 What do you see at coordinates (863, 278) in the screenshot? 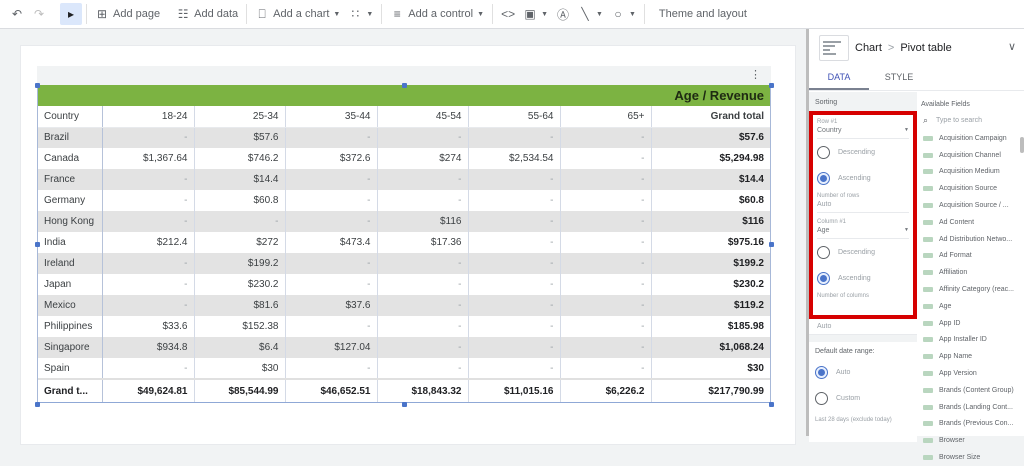
I see `column-ascending-radio: Ascending` at bounding box center [863, 278].